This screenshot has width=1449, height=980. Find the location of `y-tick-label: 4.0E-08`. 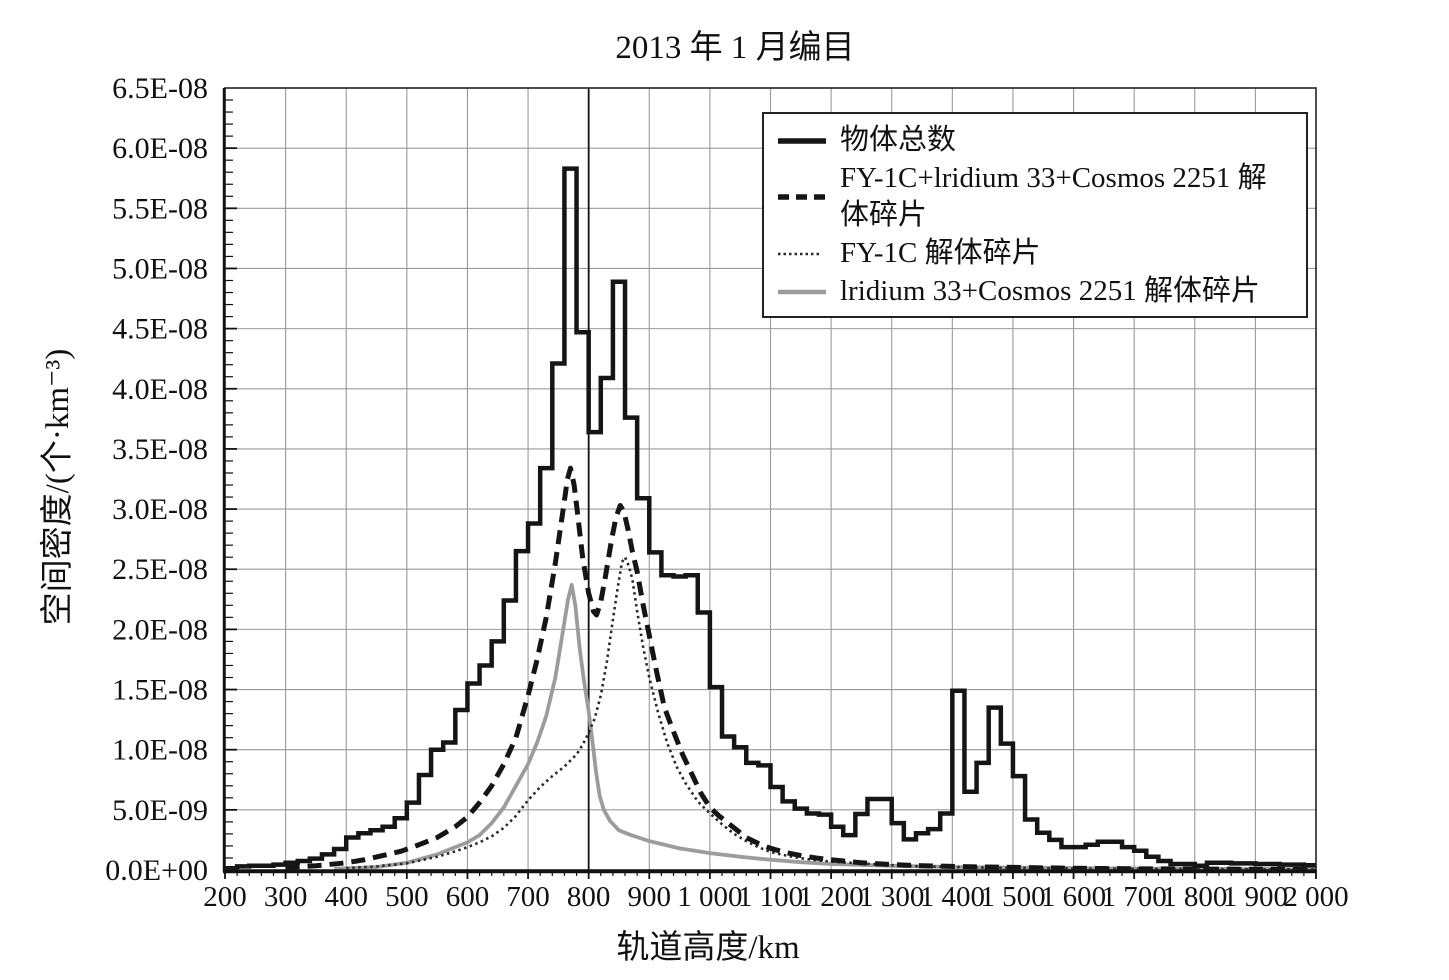

y-tick-label: 4.0E-08 is located at coordinates (160, 389).